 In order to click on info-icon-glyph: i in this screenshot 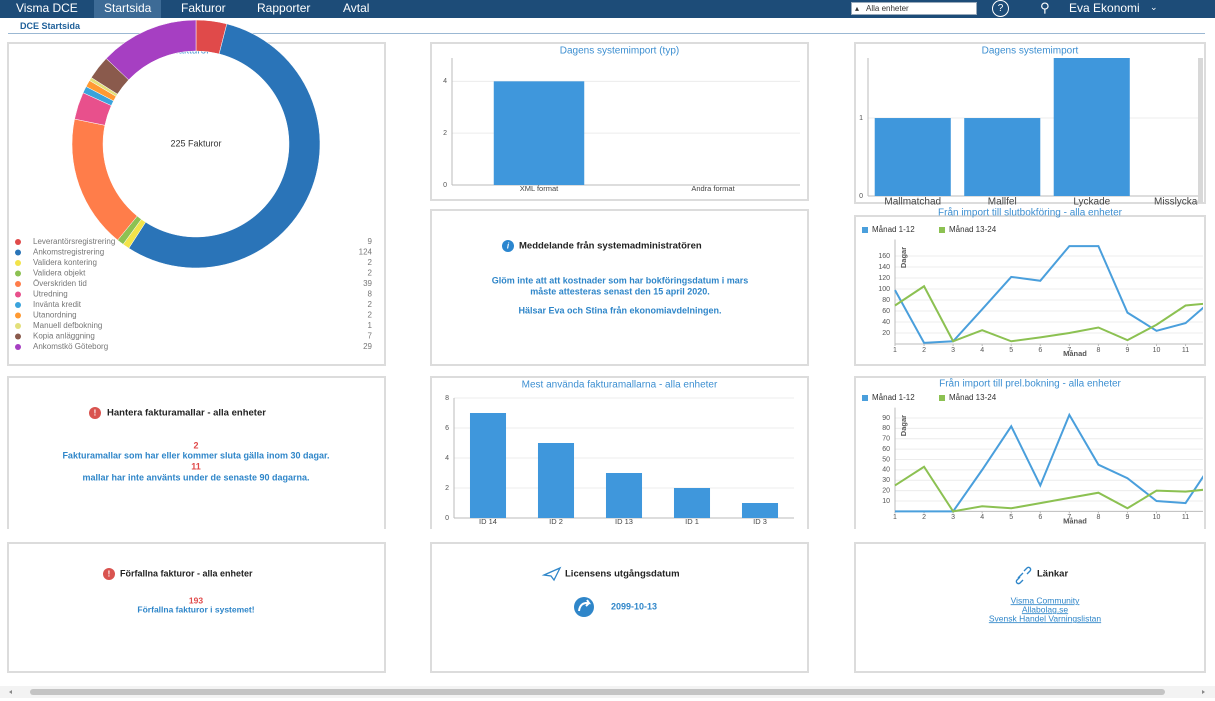, I will do `click(508, 246)`.